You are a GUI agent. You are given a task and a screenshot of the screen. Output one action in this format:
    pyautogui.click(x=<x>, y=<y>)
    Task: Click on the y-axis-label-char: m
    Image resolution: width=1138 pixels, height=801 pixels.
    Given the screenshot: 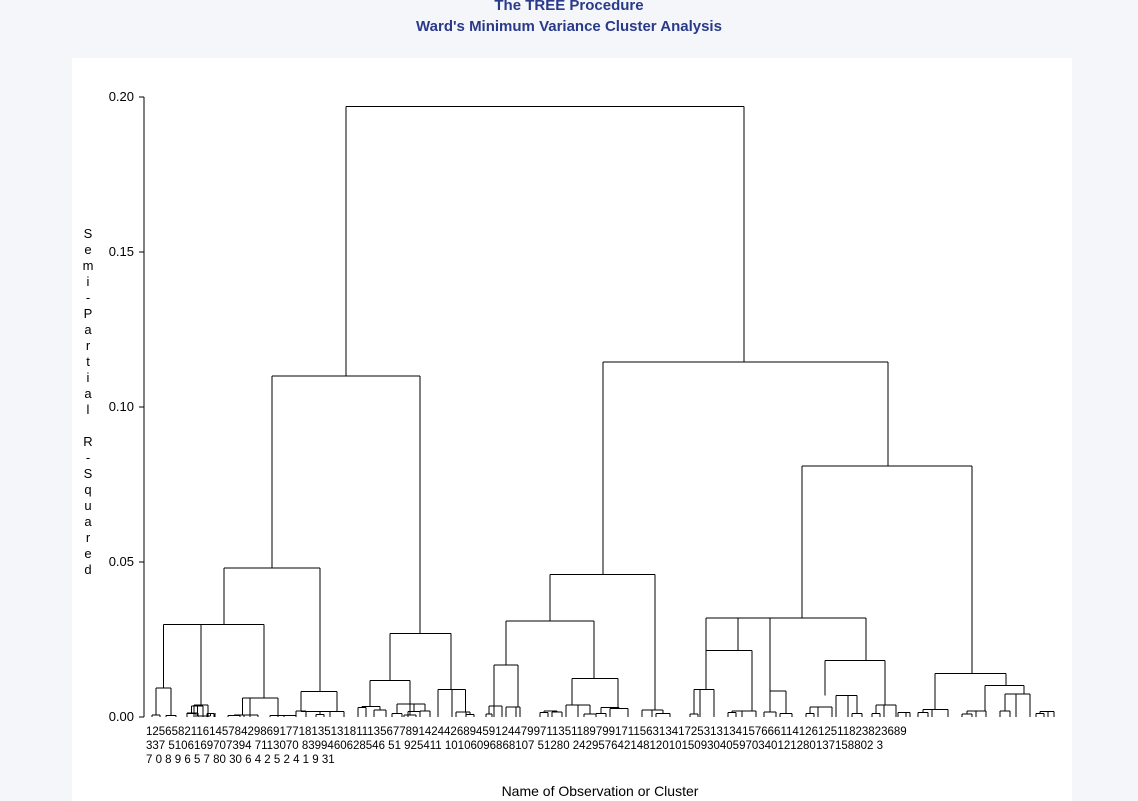 What is the action you would take?
    pyautogui.click(x=88, y=265)
    